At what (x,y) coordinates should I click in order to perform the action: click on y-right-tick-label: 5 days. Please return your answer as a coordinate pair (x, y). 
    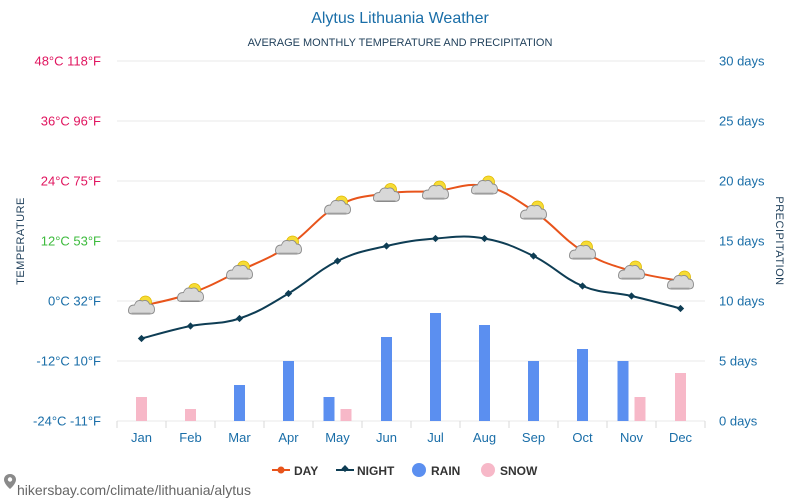
    Looking at the image, I should click on (738, 361).